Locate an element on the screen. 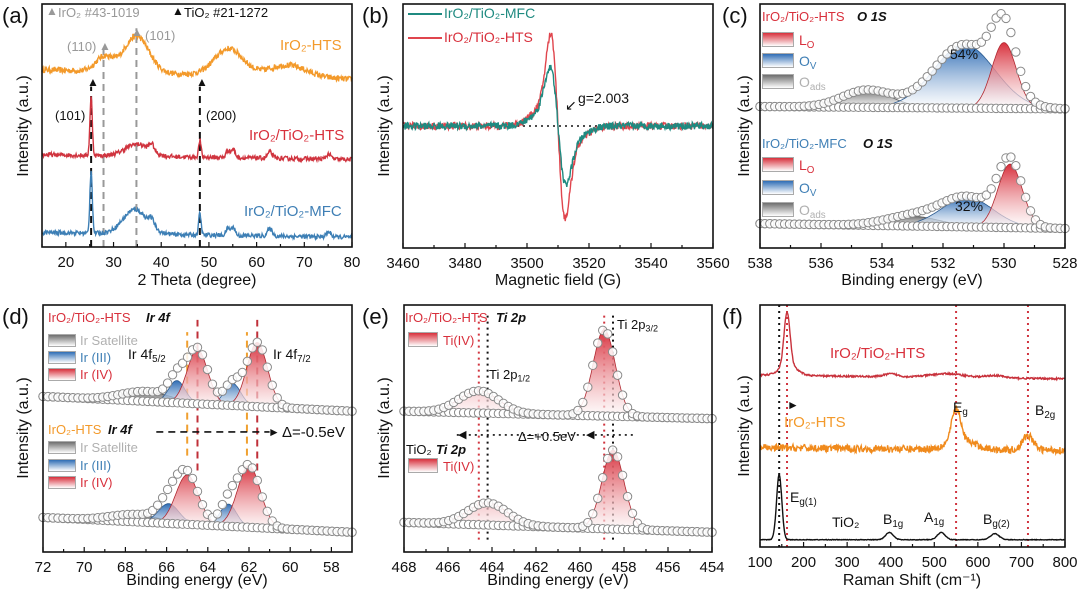  plot-xps-ti2p: 468 466 464 462 460 458 456 454 is located at coordinates (558, 440).